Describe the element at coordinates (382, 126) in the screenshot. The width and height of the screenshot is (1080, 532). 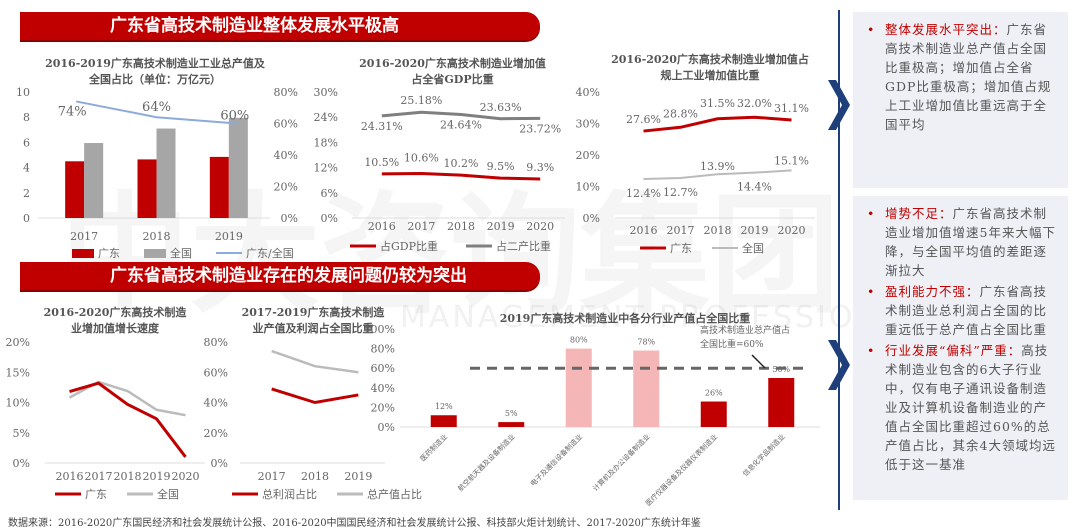
I see `data-label: 24.31%` at that location.